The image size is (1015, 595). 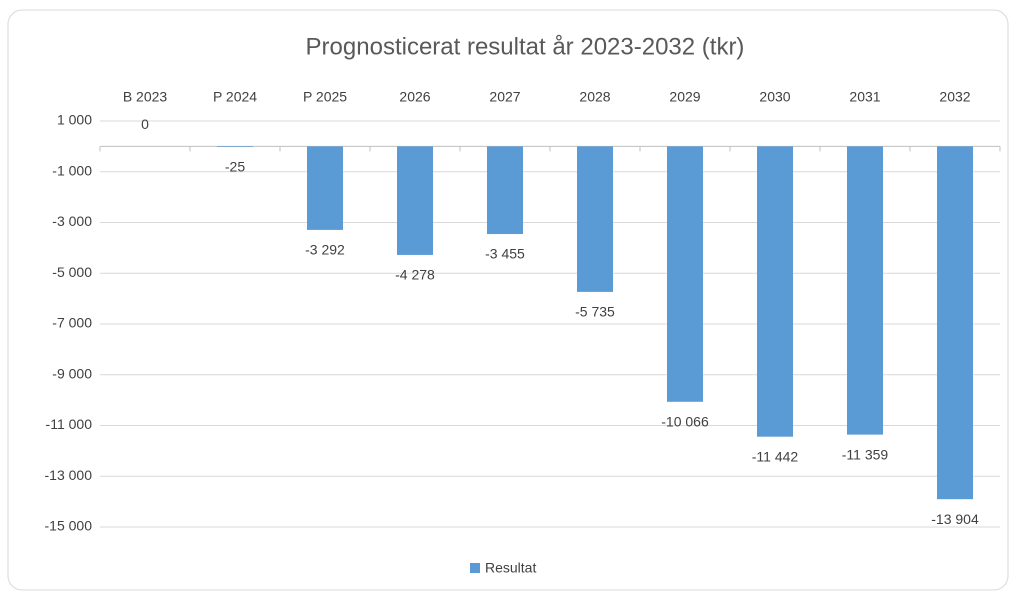 What do you see at coordinates (414, 97) in the screenshot?
I see `x-tick-label: 2026` at bounding box center [414, 97].